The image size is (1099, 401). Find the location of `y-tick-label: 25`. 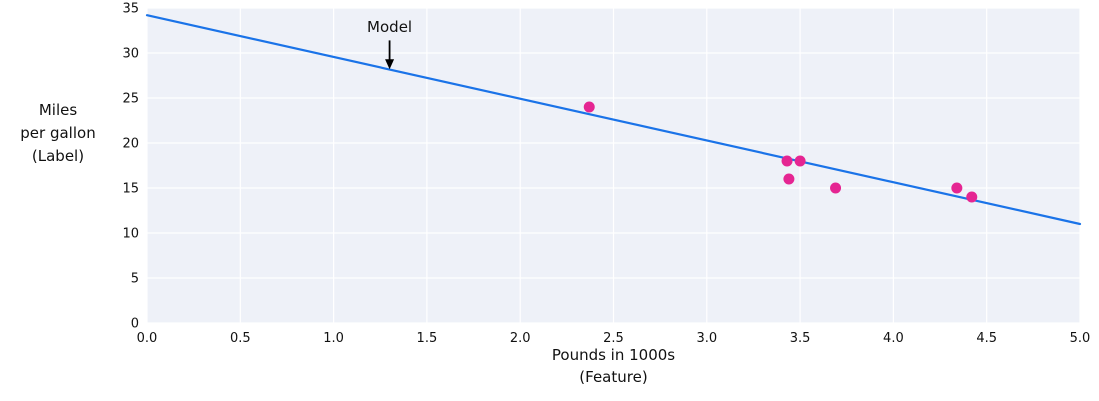

y-tick-label: 25 is located at coordinates (130, 99).